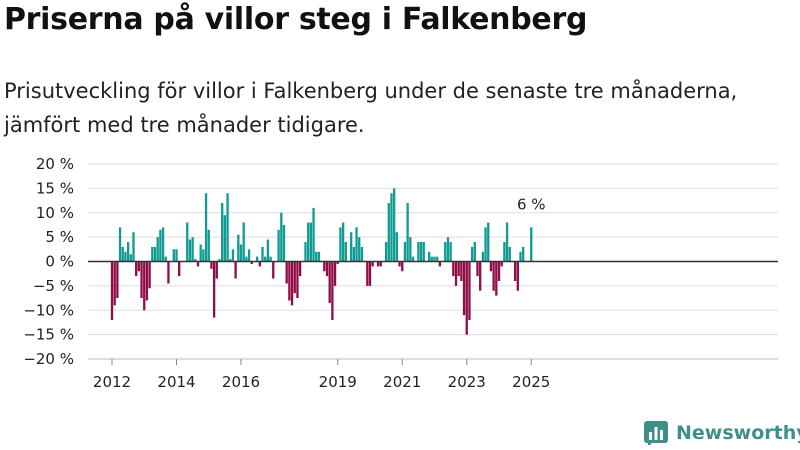  Describe the element at coordinates (433, 374) in the screenshot. I see `x-axis: 2012 2014 2016 2019 2021 2023 2025` at that location.